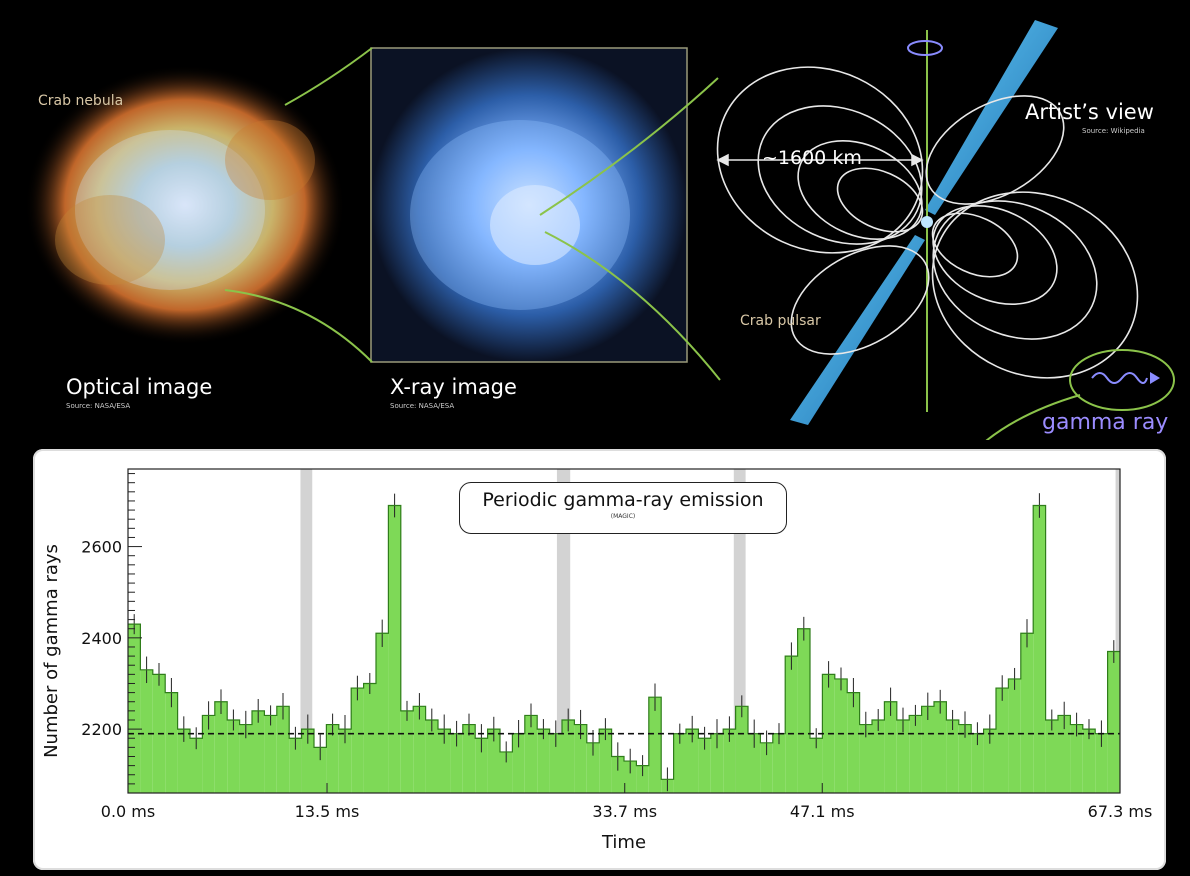  Describe the element at coordinates (624, 811) in the screenshot. I see `x-tick-label: 33.7 ms` at that location.